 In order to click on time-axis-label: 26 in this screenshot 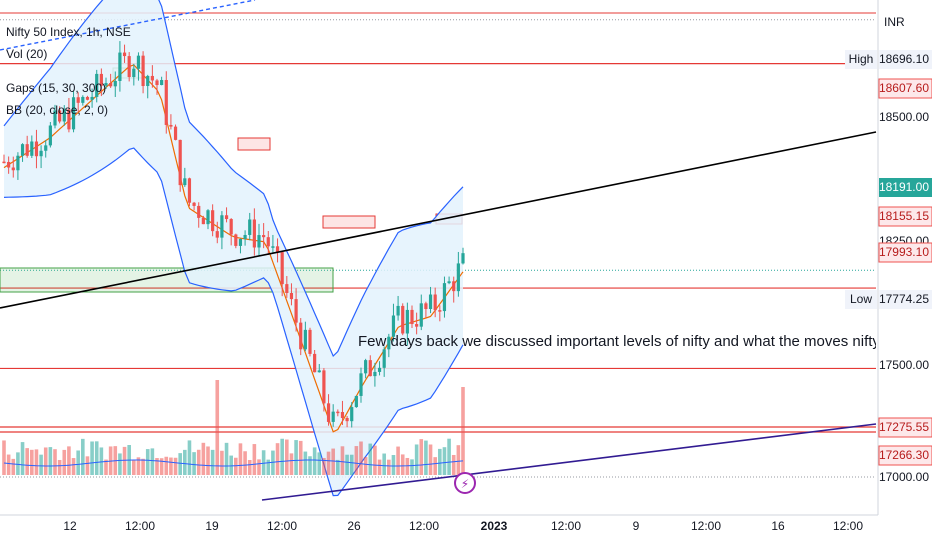, I will do `click(354, 526)`.